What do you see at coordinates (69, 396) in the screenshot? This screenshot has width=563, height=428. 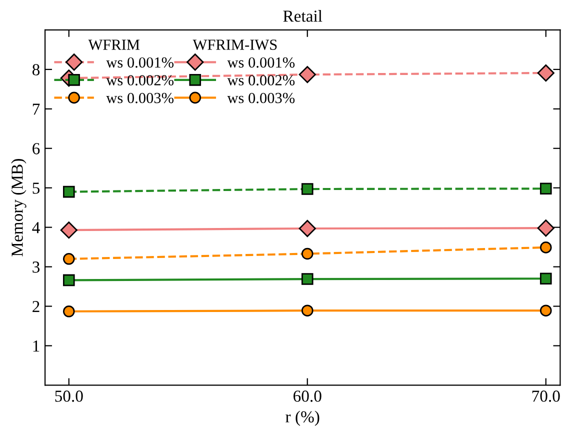 I see `x-tick-label: 50.0` at bounding box center [69, 396].